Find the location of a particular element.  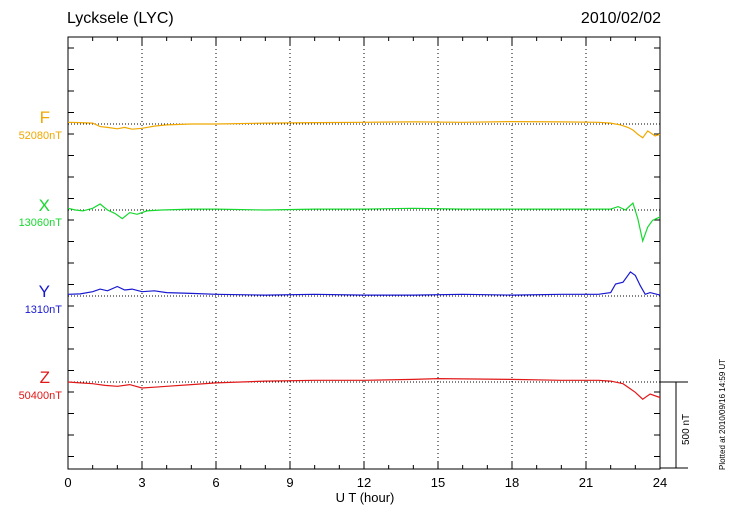

series-line-Y is located at coordinates (364, 283).